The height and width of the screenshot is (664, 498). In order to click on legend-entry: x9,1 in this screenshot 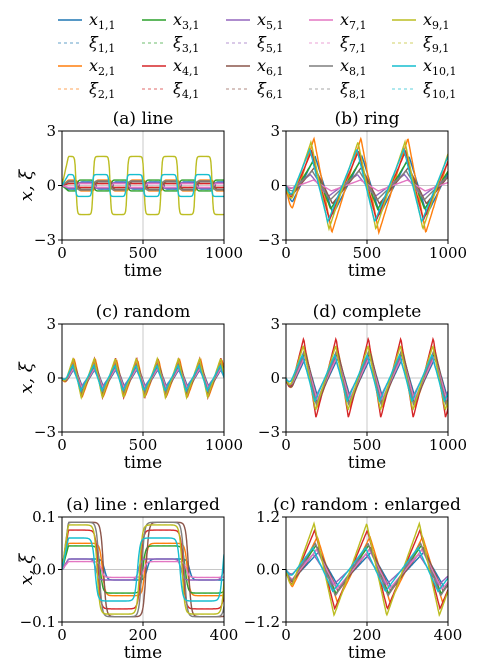, I will do `click(421, 21)`.